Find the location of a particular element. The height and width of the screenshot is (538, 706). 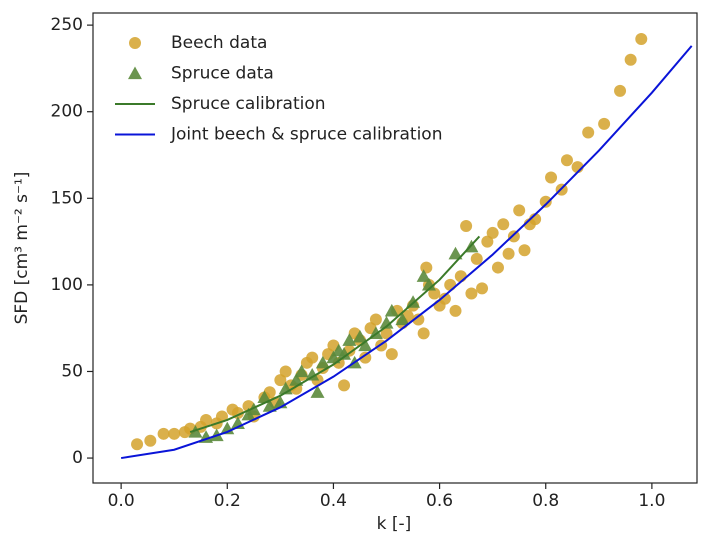

x-axis-label: k [-] is located at coordinates (394, 524).